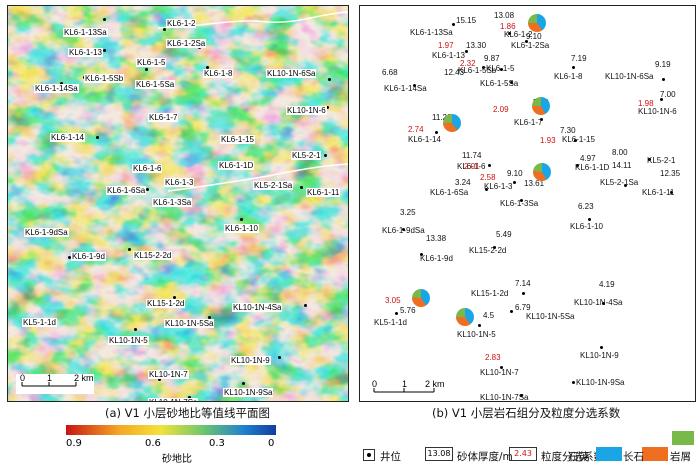 The image size is (700, 471). Describe the element at coordinates (186, 43) in the screenshot. I see `map-well-label: KL6-1-2Sa` at that location.